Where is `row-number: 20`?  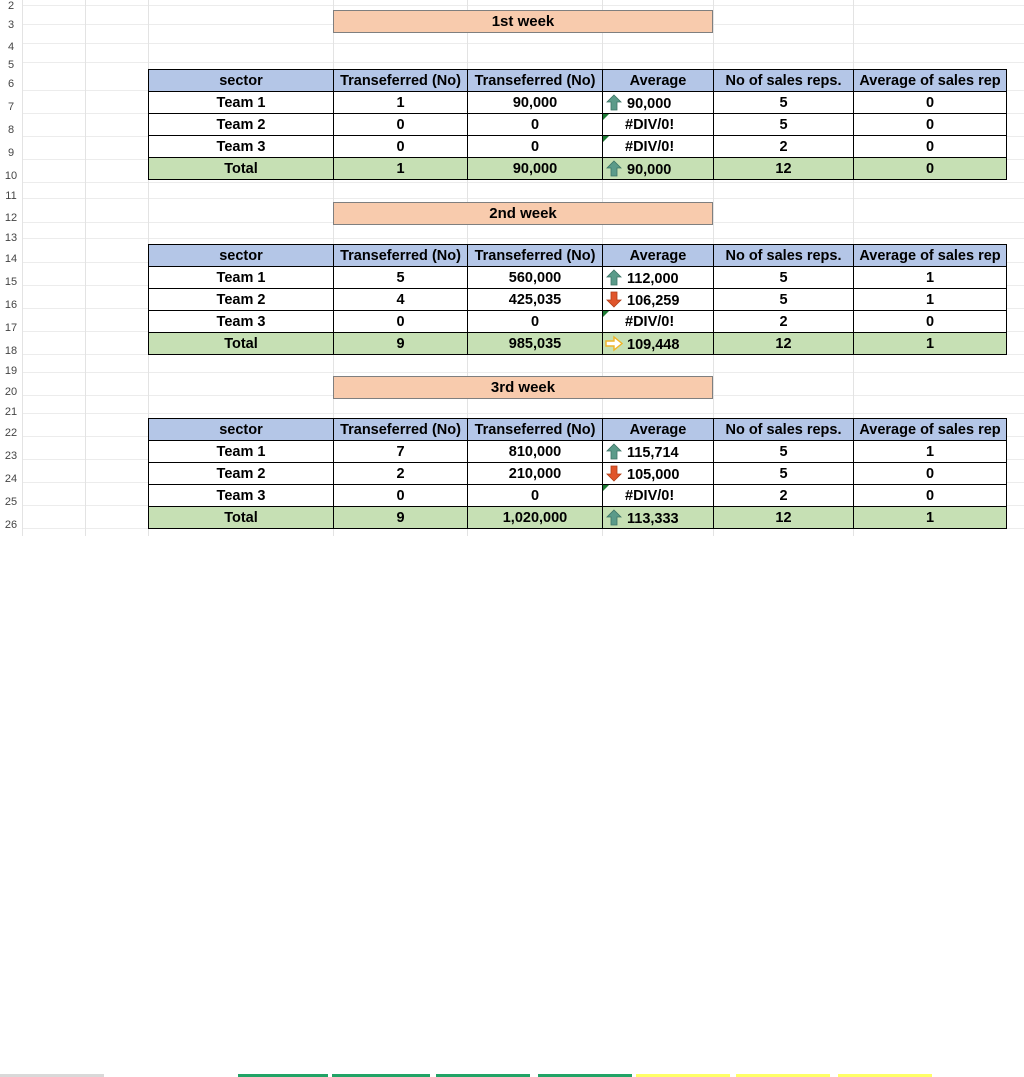 row-number: 20 is located at coordinates (11, 392).